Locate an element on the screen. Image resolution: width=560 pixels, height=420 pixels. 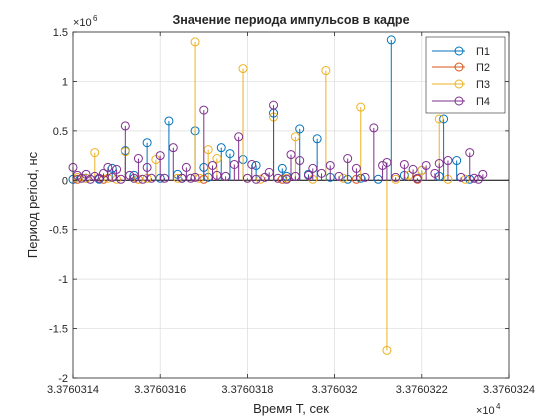
x-tick-label: 3.3760322 is located at coordinates (422, 390).